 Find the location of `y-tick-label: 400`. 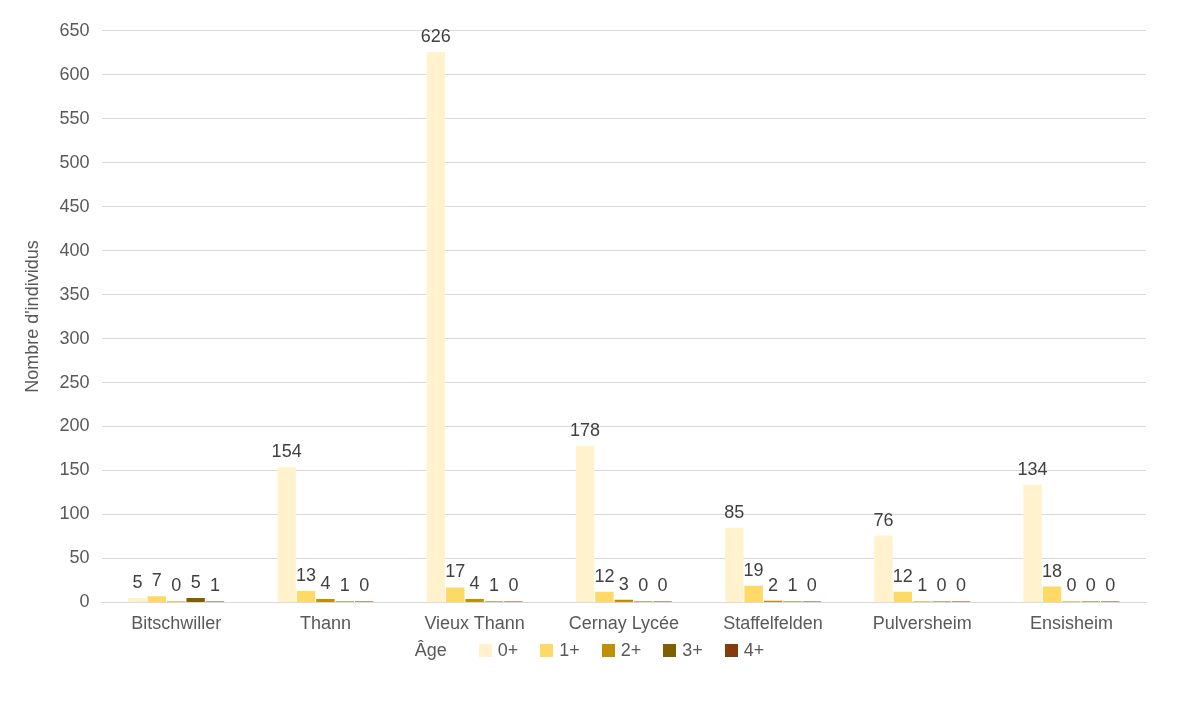

y-tick-label: 400 is located at coordinates (74, 249).